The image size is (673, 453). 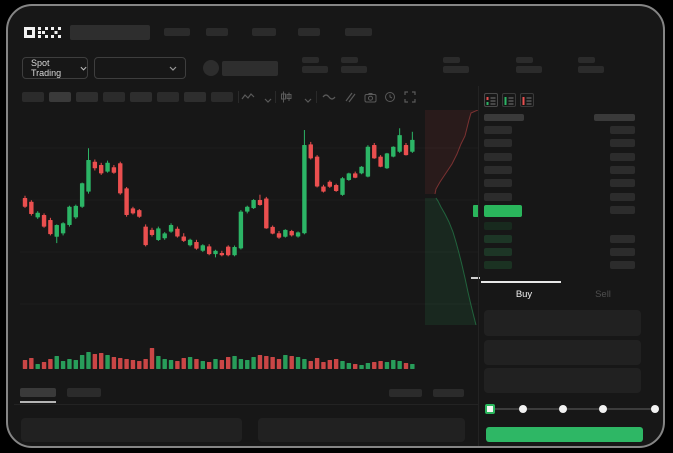 I want to click on amount-slider-handle, so click(x=490, y=409).